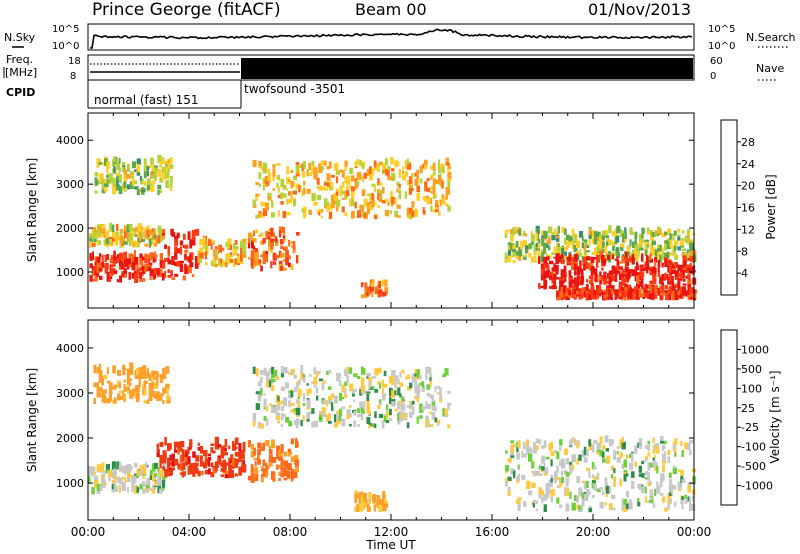 This screenshot has width=800, height=554. Describe the element at coordinates (751, 369) in the screenshot. I see `velocity-colorbar-tick-label: 500` at that location.